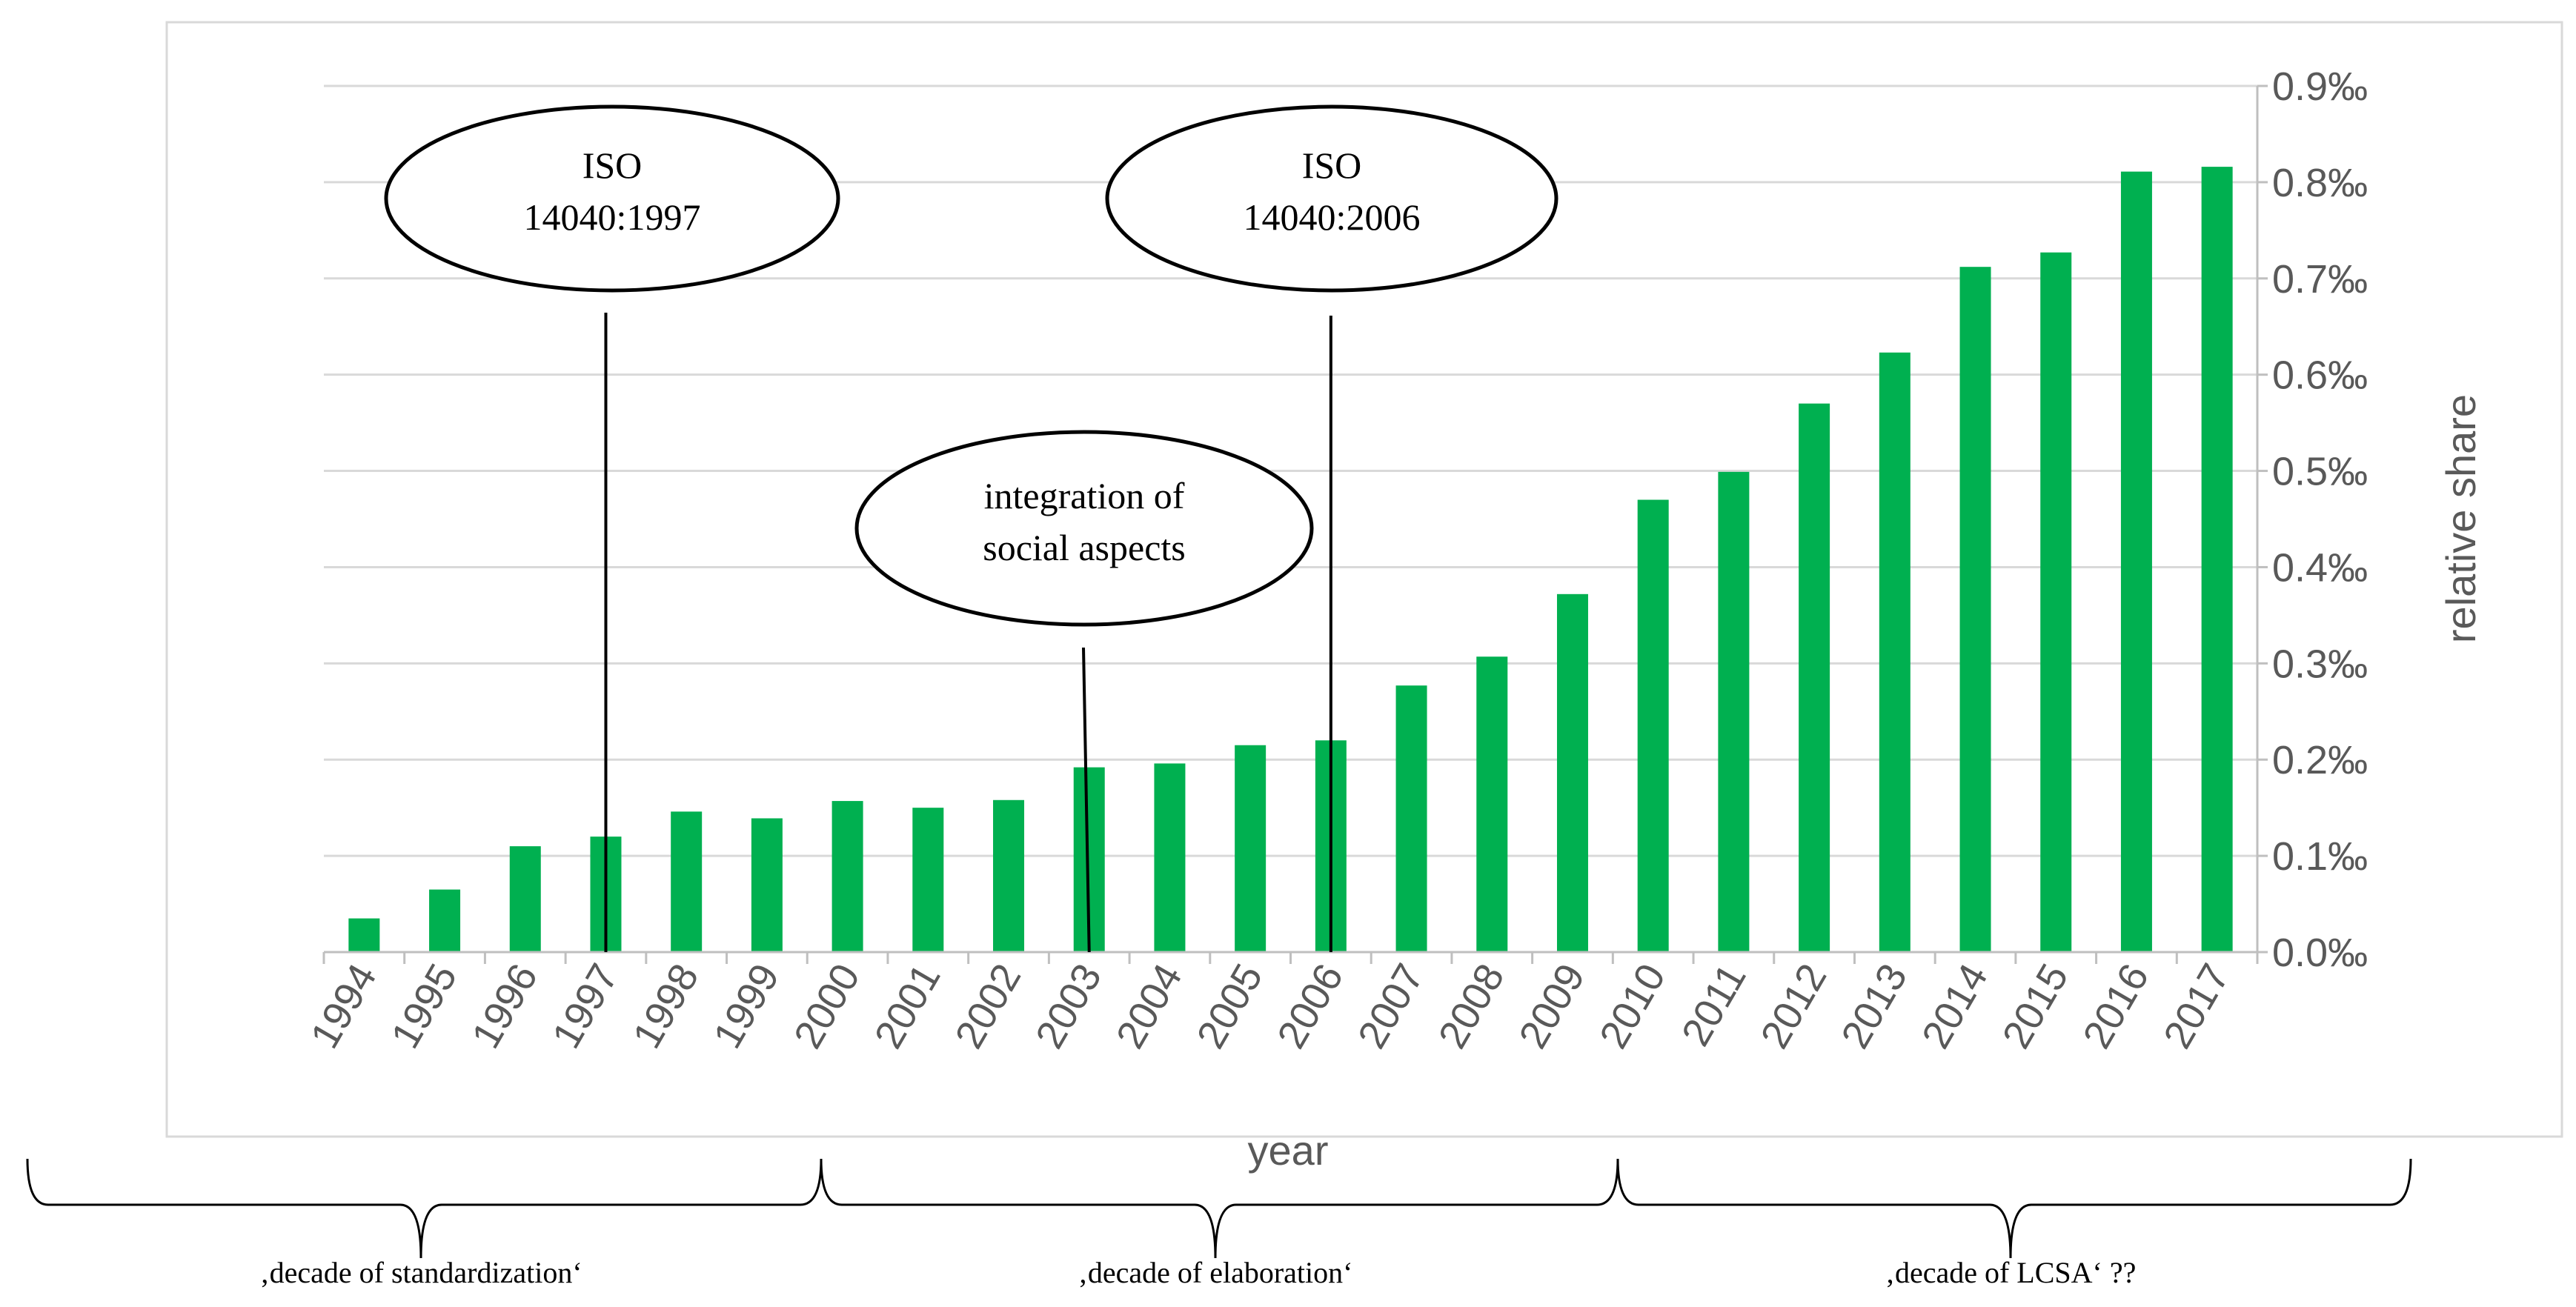 Image resolution: width=2576 pixels, height=1307 pixels. What do you see at coordinates (1734, 711) in the screenshot?
I see `bar-2011` at bounding box center [1734, 711].